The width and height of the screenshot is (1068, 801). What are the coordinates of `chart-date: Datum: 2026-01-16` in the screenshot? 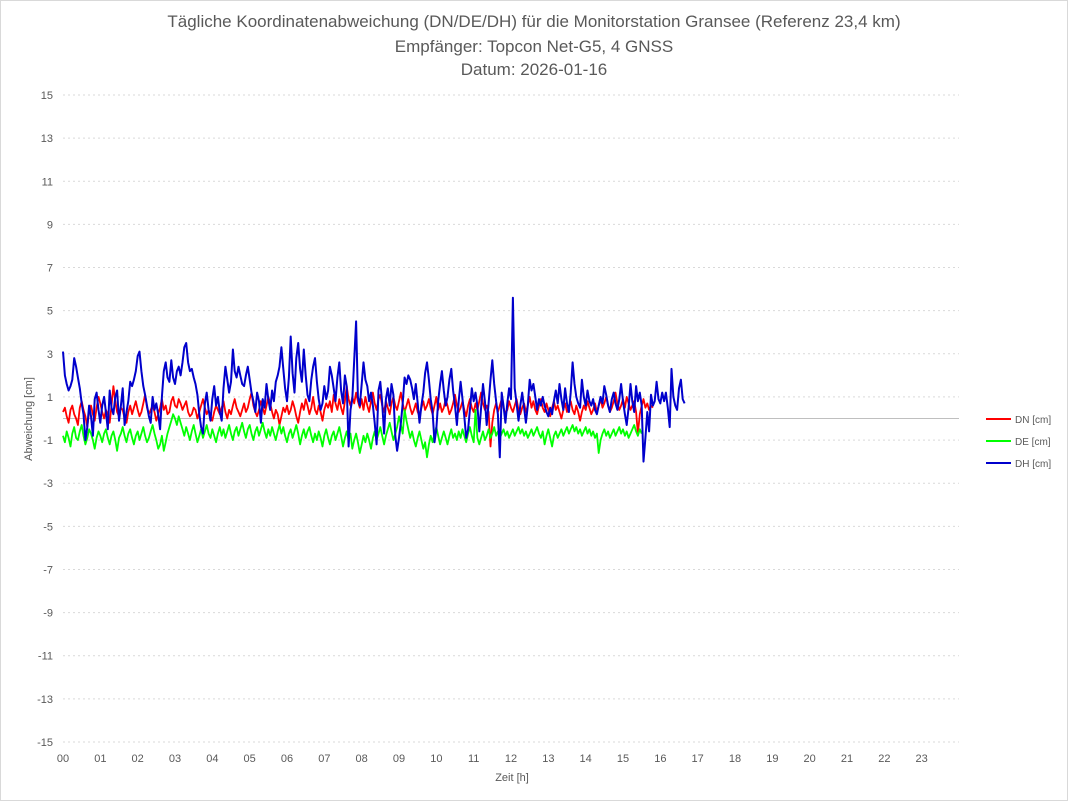 It's located at (534, 69).